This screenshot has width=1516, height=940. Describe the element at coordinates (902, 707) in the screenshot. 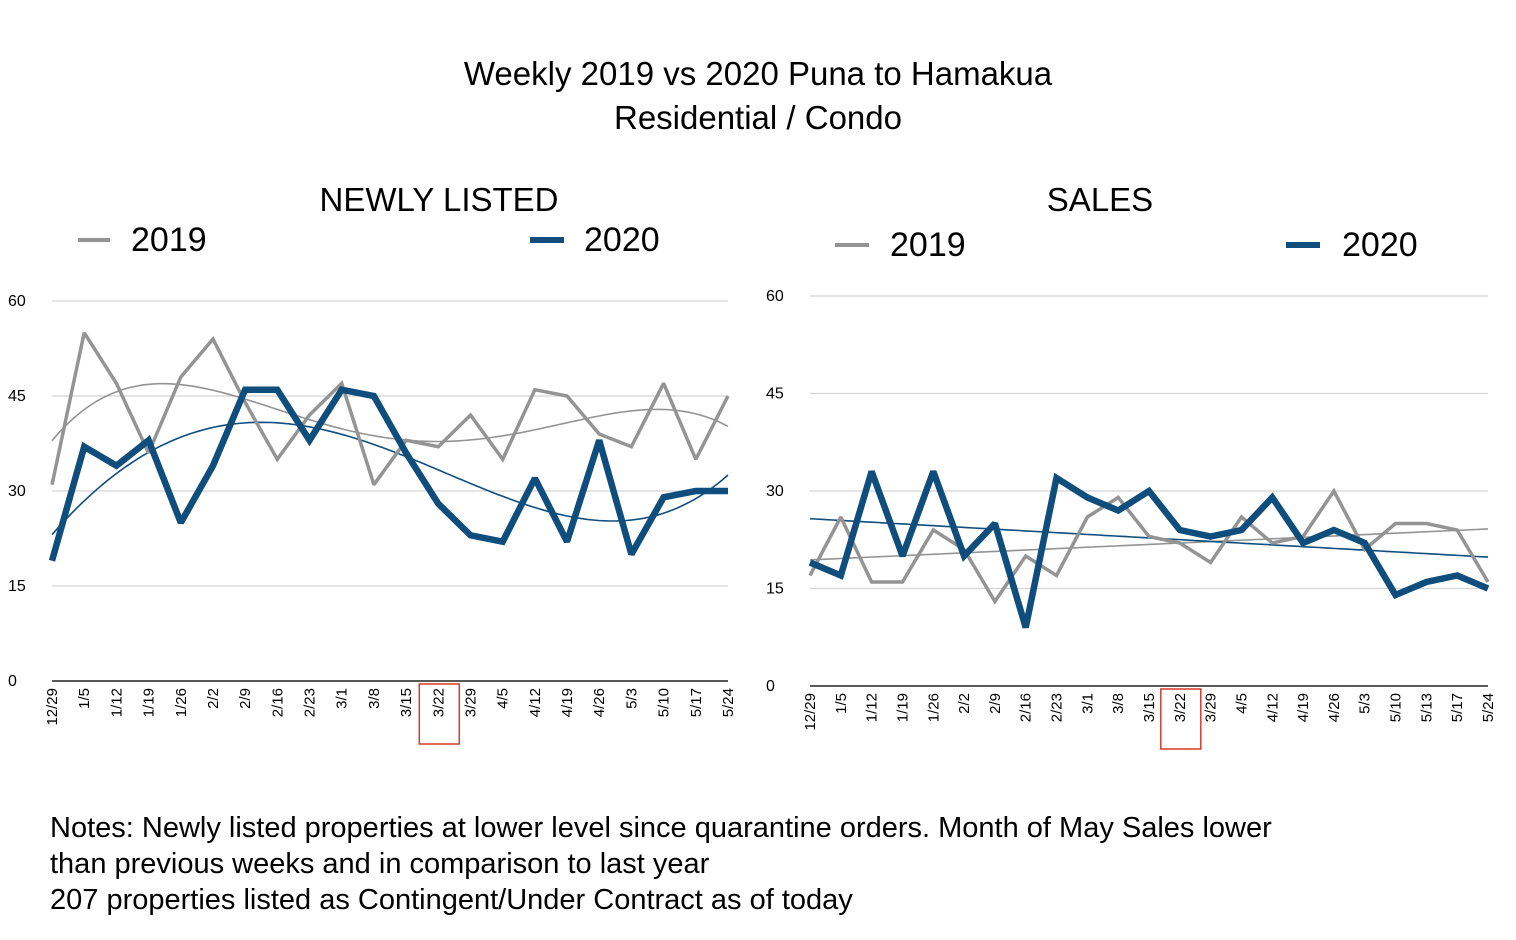

I see `sales-x-tick-label: 1/19` at that location.